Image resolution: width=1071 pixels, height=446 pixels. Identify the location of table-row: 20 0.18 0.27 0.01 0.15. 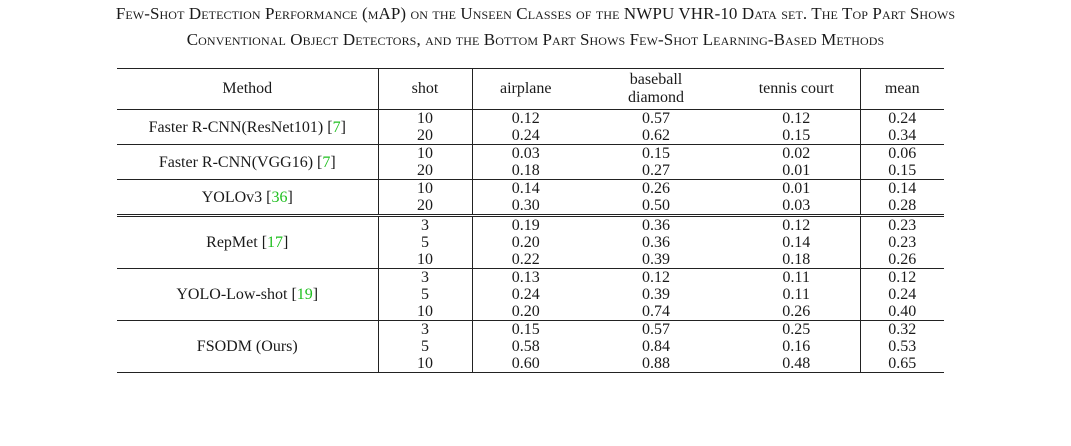
(530, 171).